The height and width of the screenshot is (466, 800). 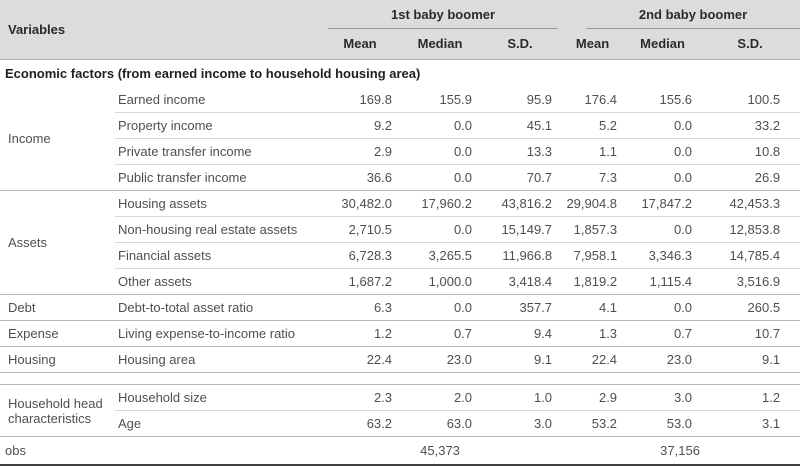 What do you see at coordinates (539, 99) in the screenshot?
I see `value-cell: 95.9` at bounding box center [539, 99].